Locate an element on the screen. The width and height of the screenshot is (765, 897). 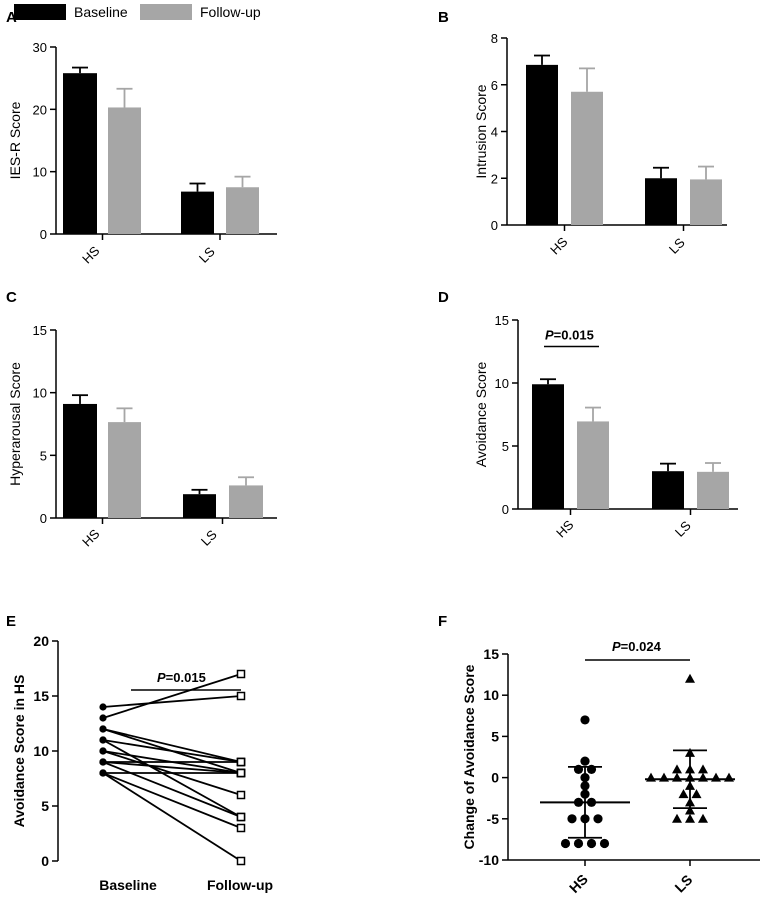
panel-f-y-tick-label: 0 is located at coordinates (495, 778).